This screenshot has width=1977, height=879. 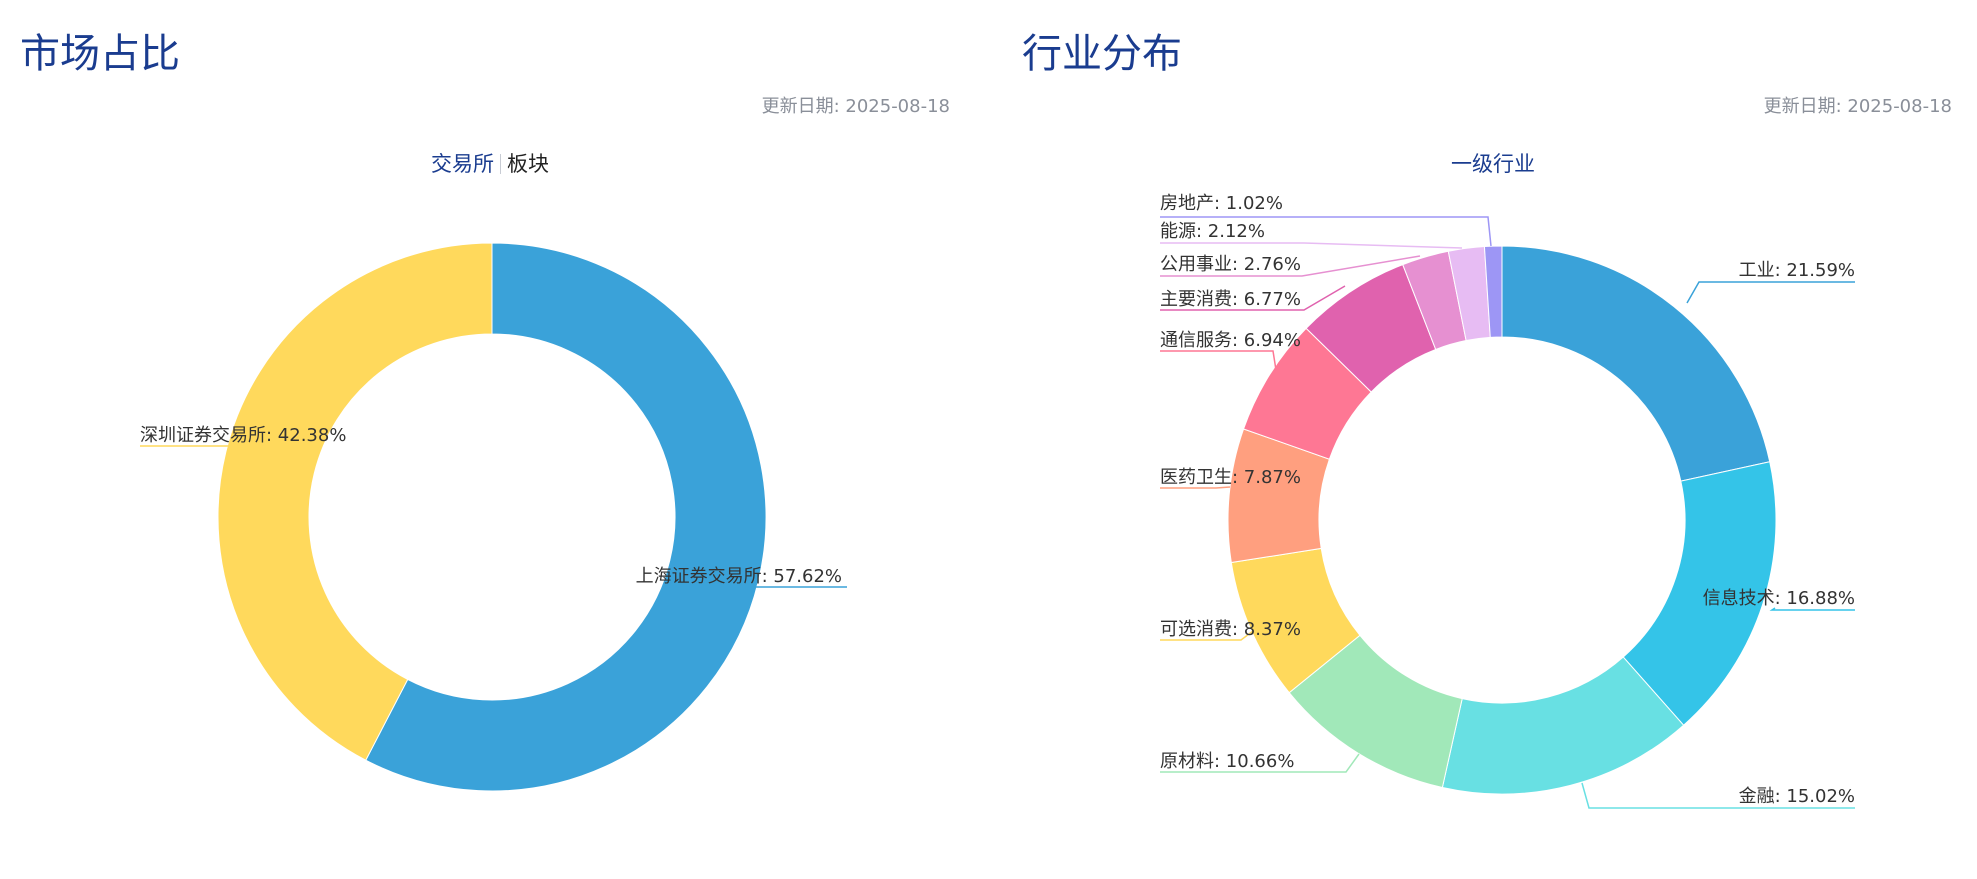 I want to click on label-slice-10: 房地产: 1.02%, so click(x=1326, y=220).